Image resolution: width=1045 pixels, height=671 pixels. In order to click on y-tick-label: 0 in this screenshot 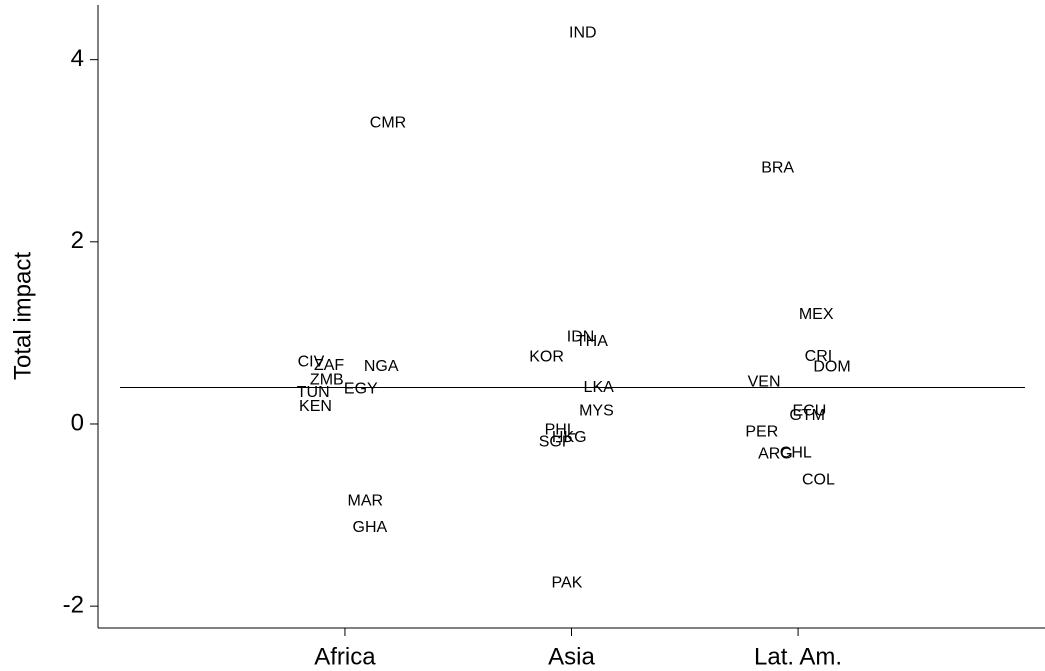, I will do `click(77, 422)`.